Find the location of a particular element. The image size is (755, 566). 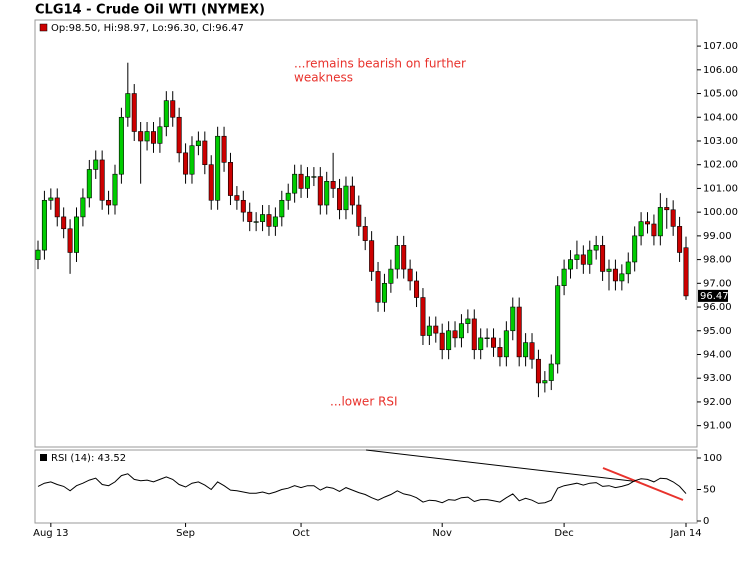

y-tick-label: 105.00 is located at coordinates (720, 94).